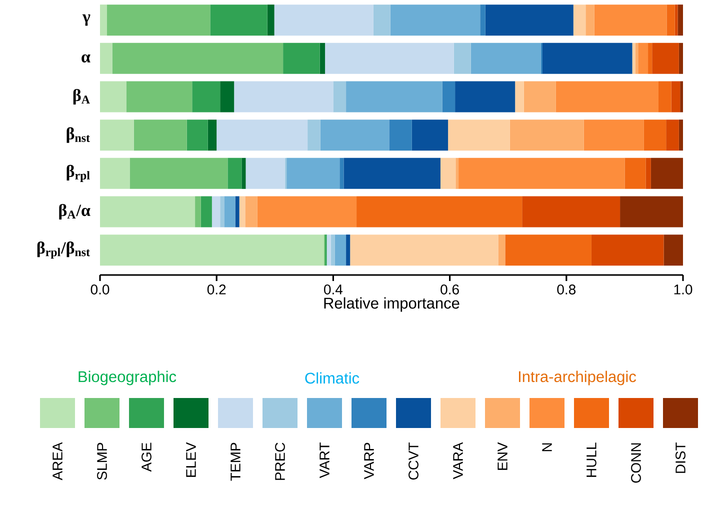  What do you see at coordinates (547, 447) in the screenshot?
I see `legend-label: N` at bounding box center [547, 447].